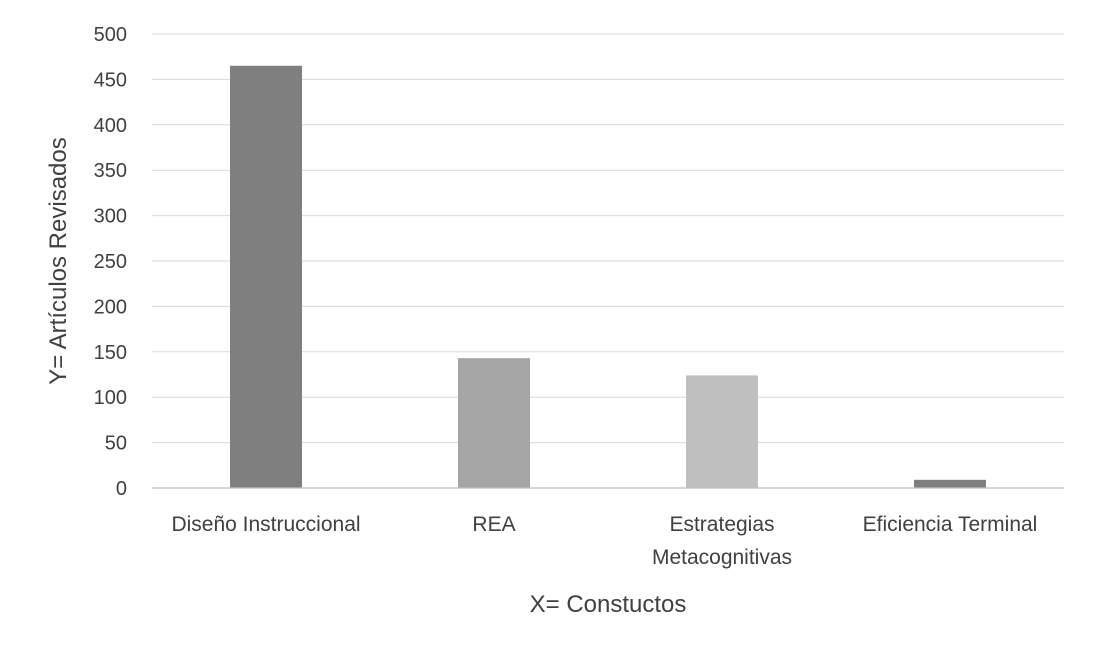 This screenshot has width=1103, height=660. I want to click on x-category-label: Estrategias Metacognitivas, so click(722, 541).